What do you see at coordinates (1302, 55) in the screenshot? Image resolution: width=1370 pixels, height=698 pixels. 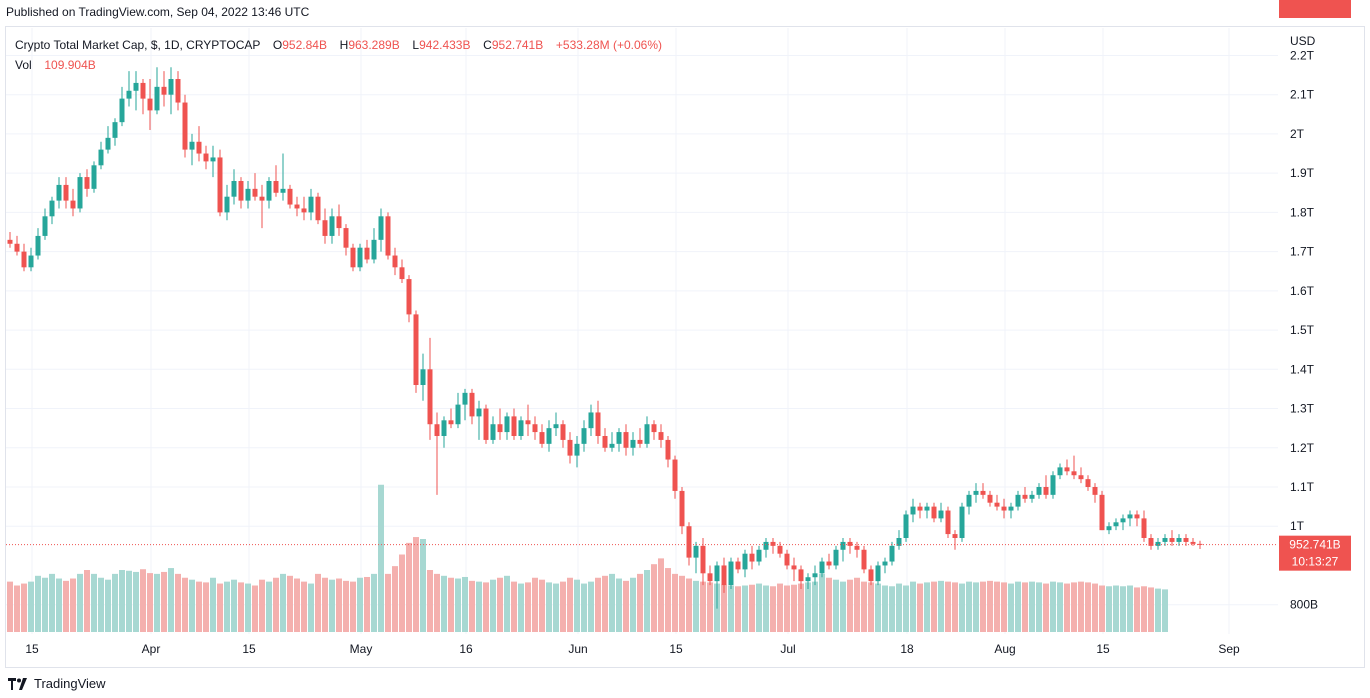 I see `y-tick-label: 2.2T` at bounding box center [1302, 55].